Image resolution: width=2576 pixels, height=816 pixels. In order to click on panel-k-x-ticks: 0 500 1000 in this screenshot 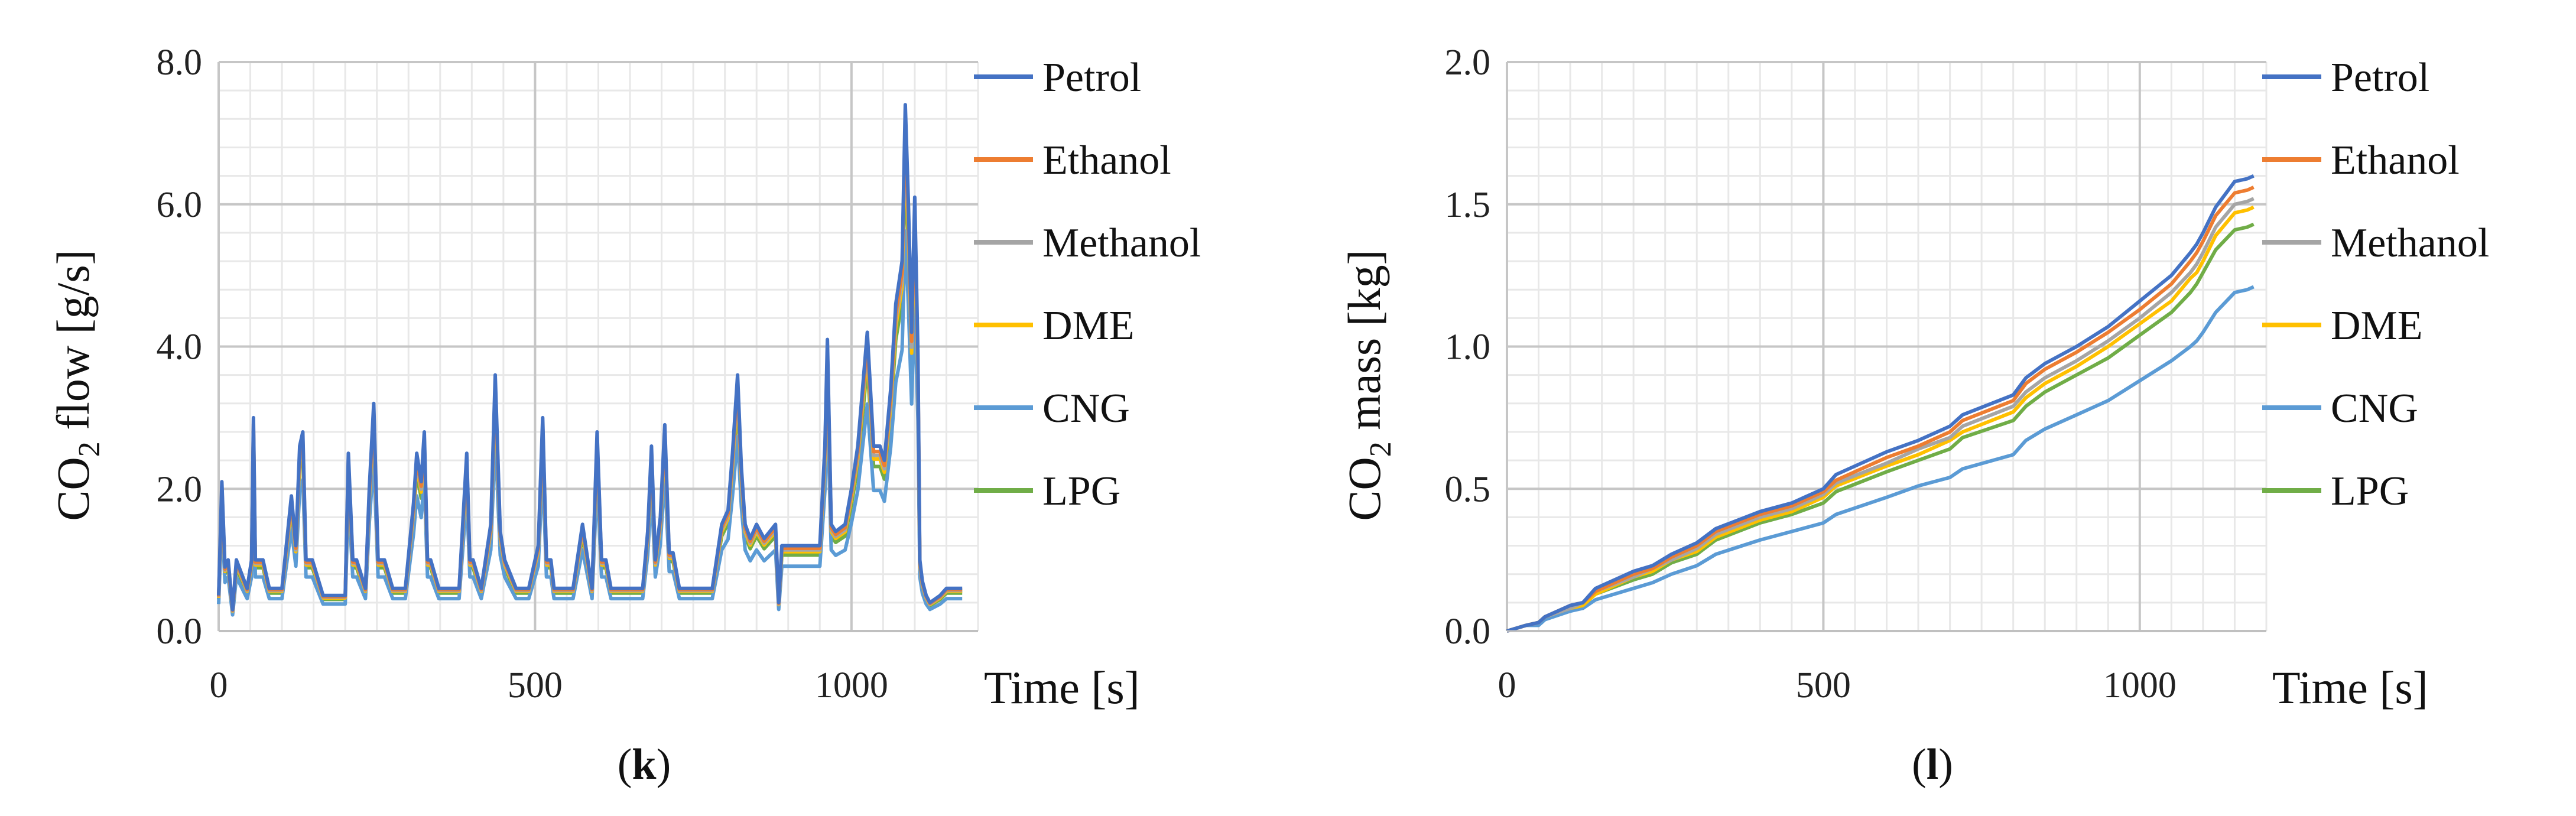, I will do `click(549, 685)`.